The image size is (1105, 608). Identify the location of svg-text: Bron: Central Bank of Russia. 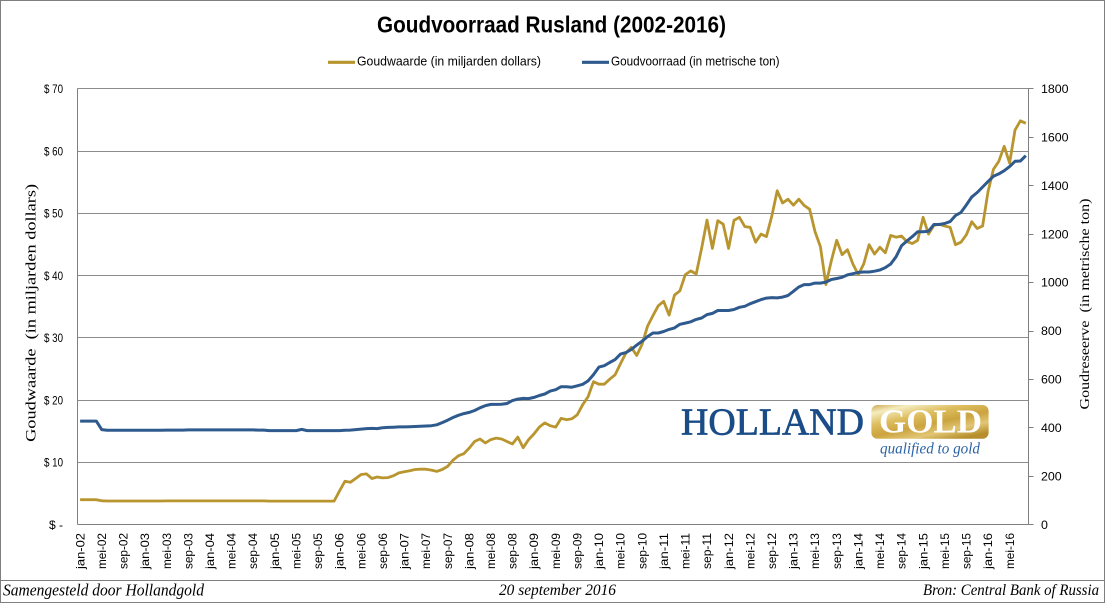
(1011, 590).